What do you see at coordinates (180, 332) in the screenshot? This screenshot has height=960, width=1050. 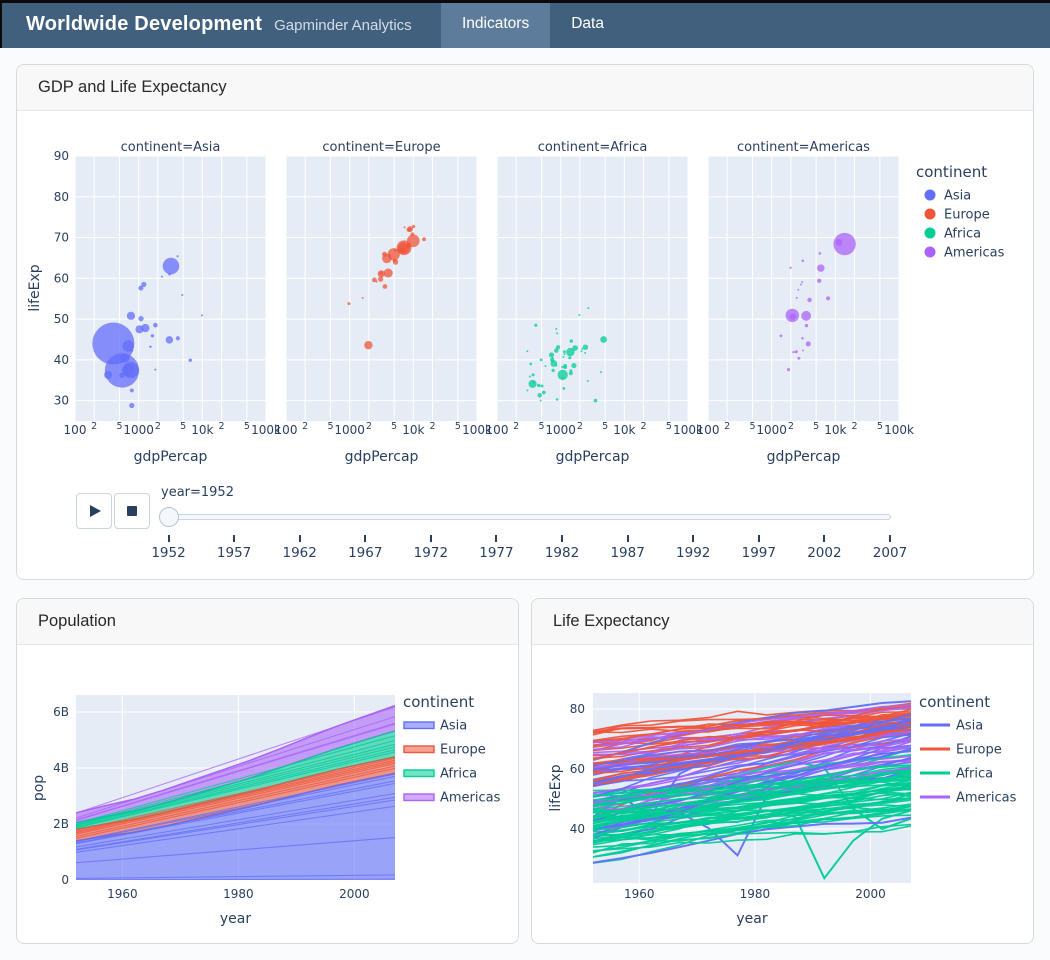 I see `bubble-series-asia` at bounding box center [180, 332].